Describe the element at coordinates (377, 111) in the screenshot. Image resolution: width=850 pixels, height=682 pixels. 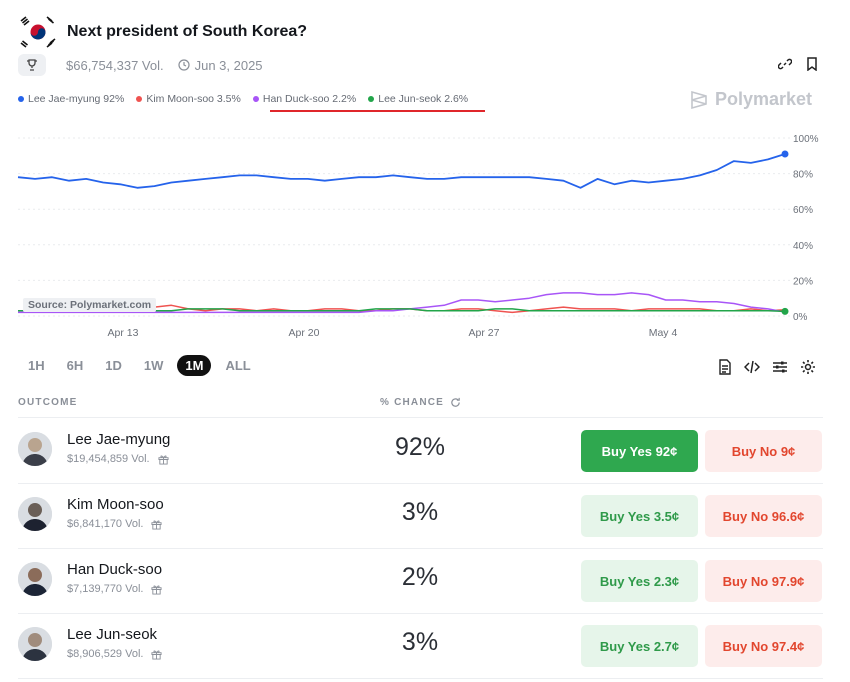
I see `highlight-underline` at that location.